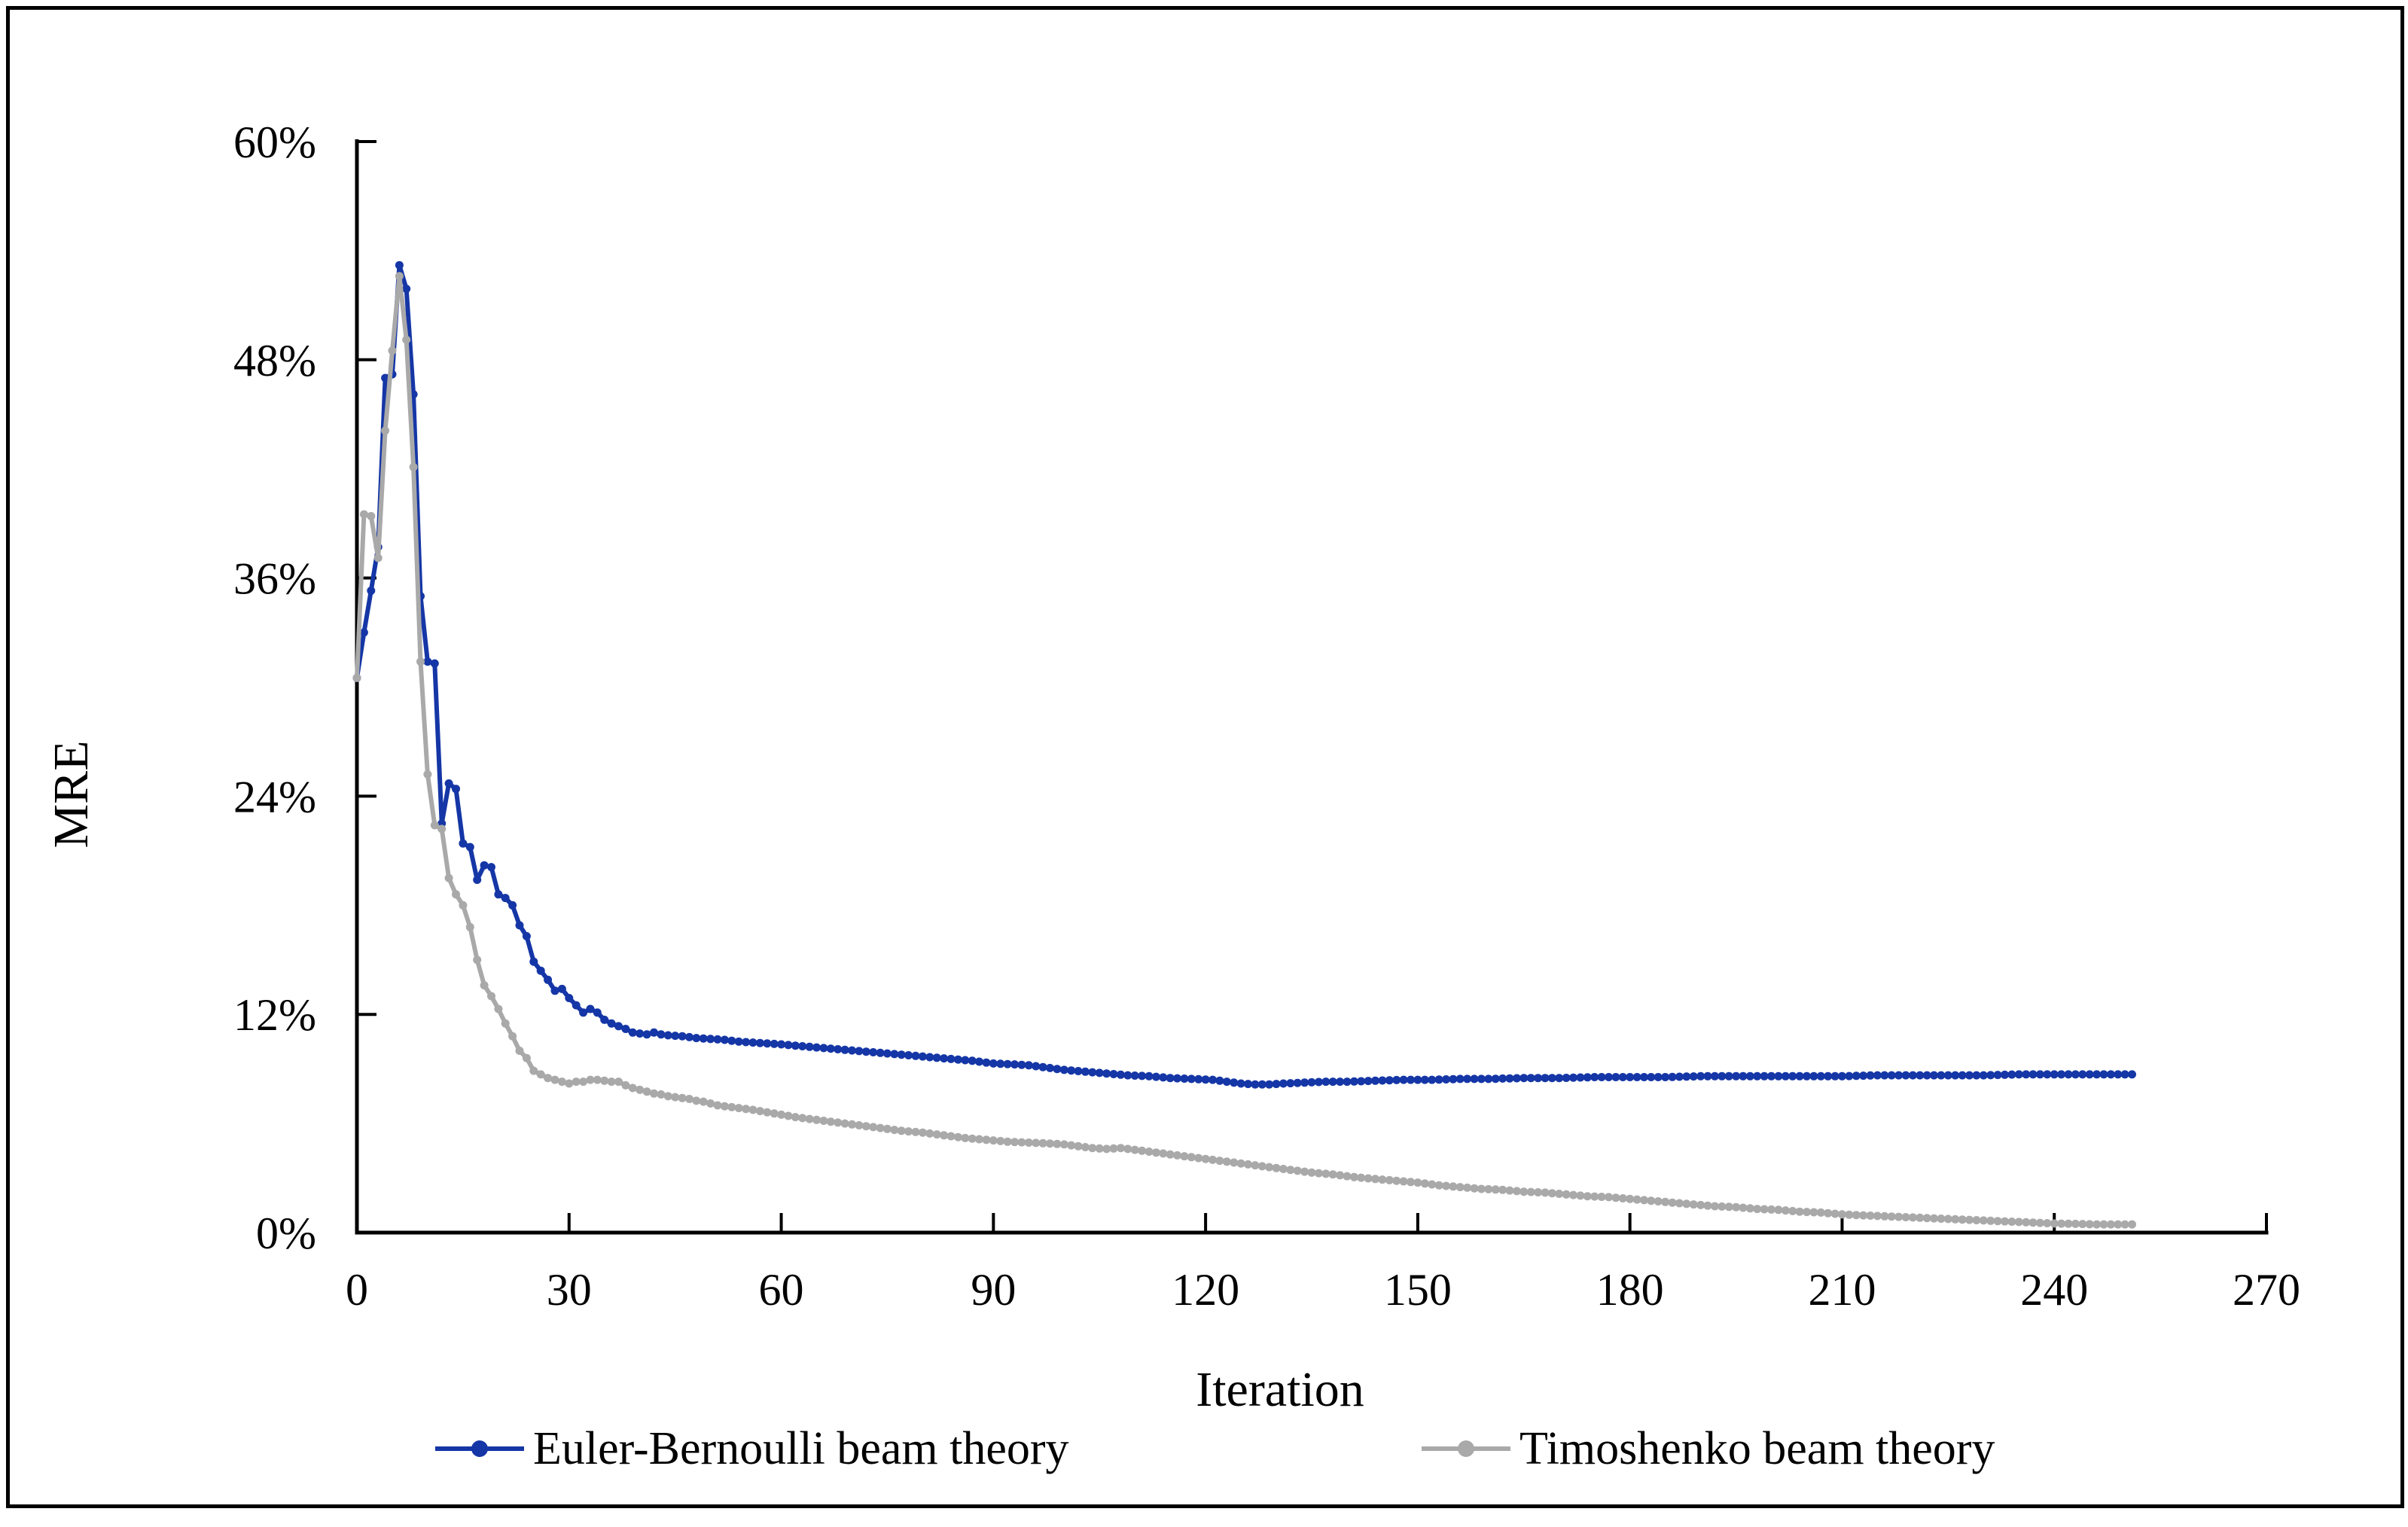 This screenshot has height=1527, width=2408. I want to click on x-tick-label: 270, so click(2266, 1290).